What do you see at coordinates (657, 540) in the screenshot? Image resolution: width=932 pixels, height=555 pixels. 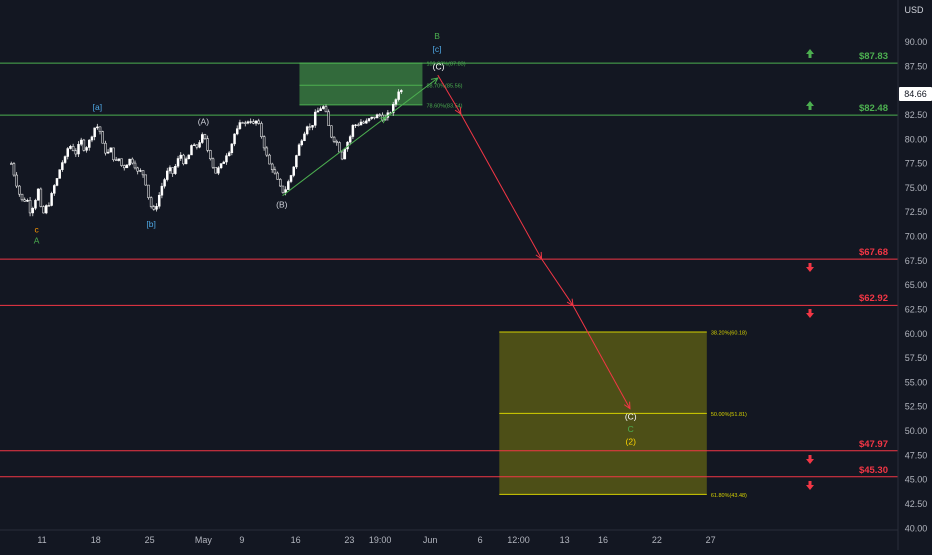 I see `x-axis-tick: 22` at bounding box center [657, 540].